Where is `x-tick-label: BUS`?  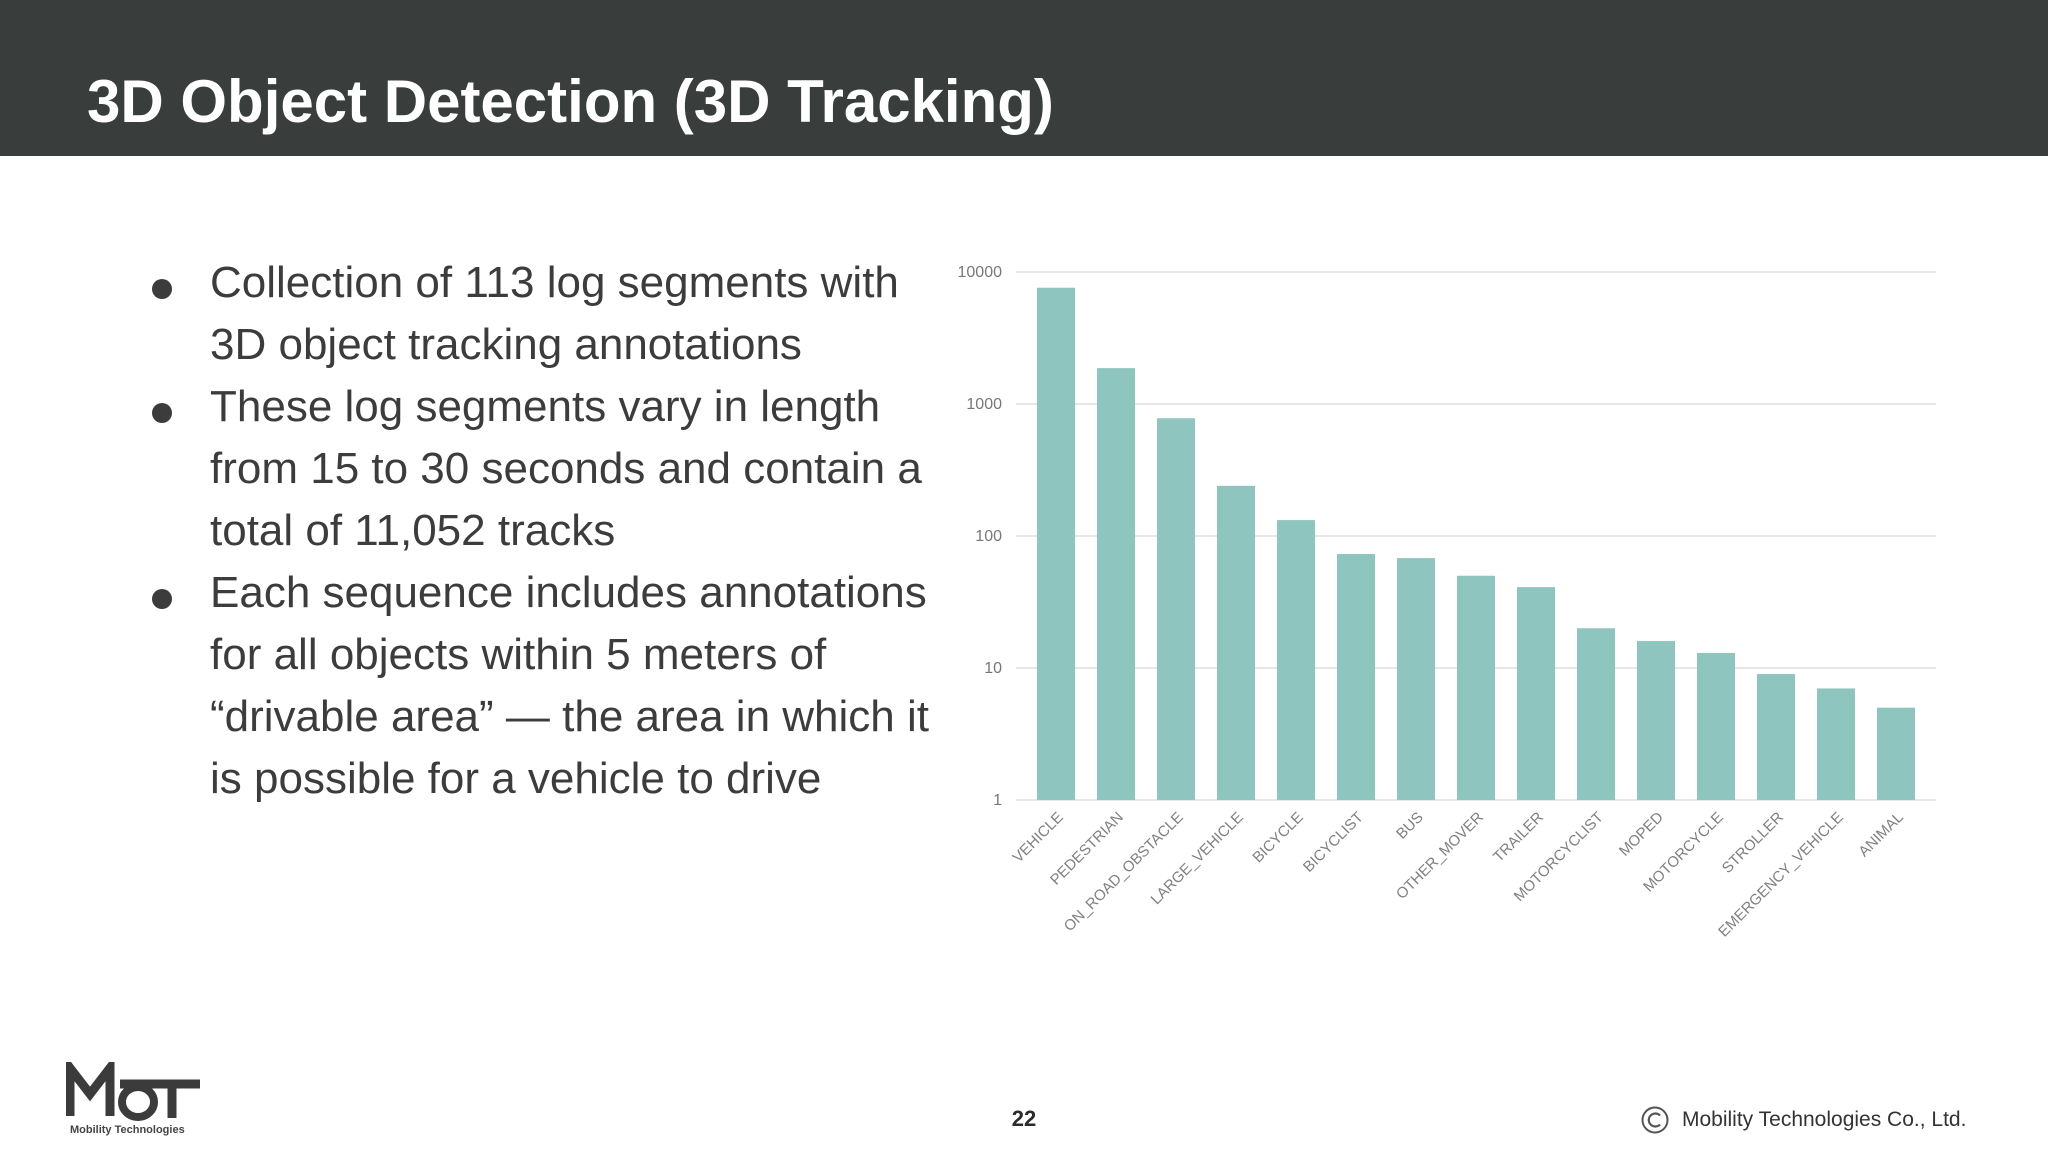 x-tick-label: BUS is located at coordinates (1410, 826).